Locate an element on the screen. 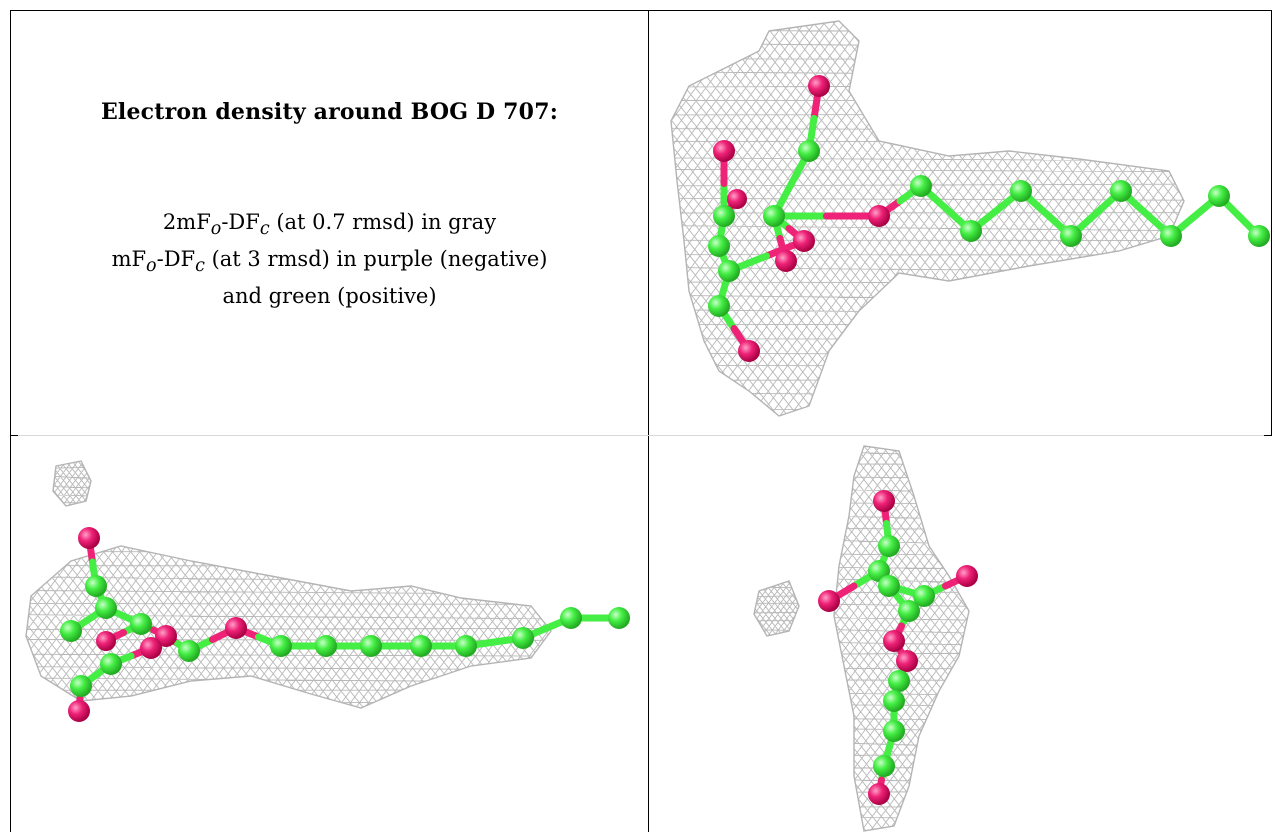 The image size is (1275, 835). row-divider-faint is located at coordinates (641, 435).